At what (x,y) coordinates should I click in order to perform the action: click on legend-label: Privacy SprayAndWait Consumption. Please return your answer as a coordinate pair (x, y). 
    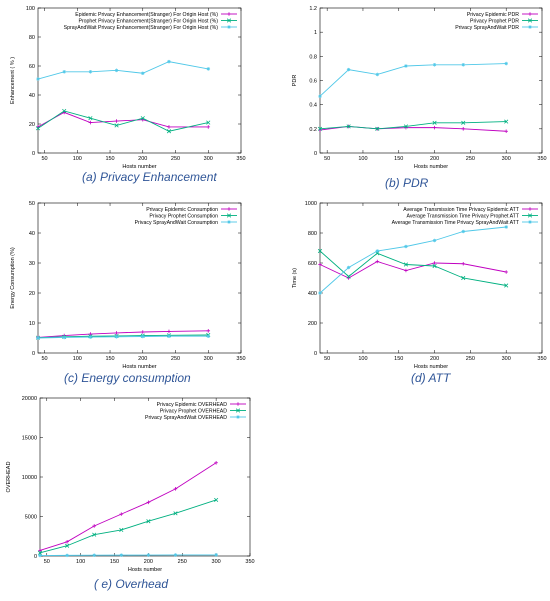
    Looking at the image, I should click on (177, 223).